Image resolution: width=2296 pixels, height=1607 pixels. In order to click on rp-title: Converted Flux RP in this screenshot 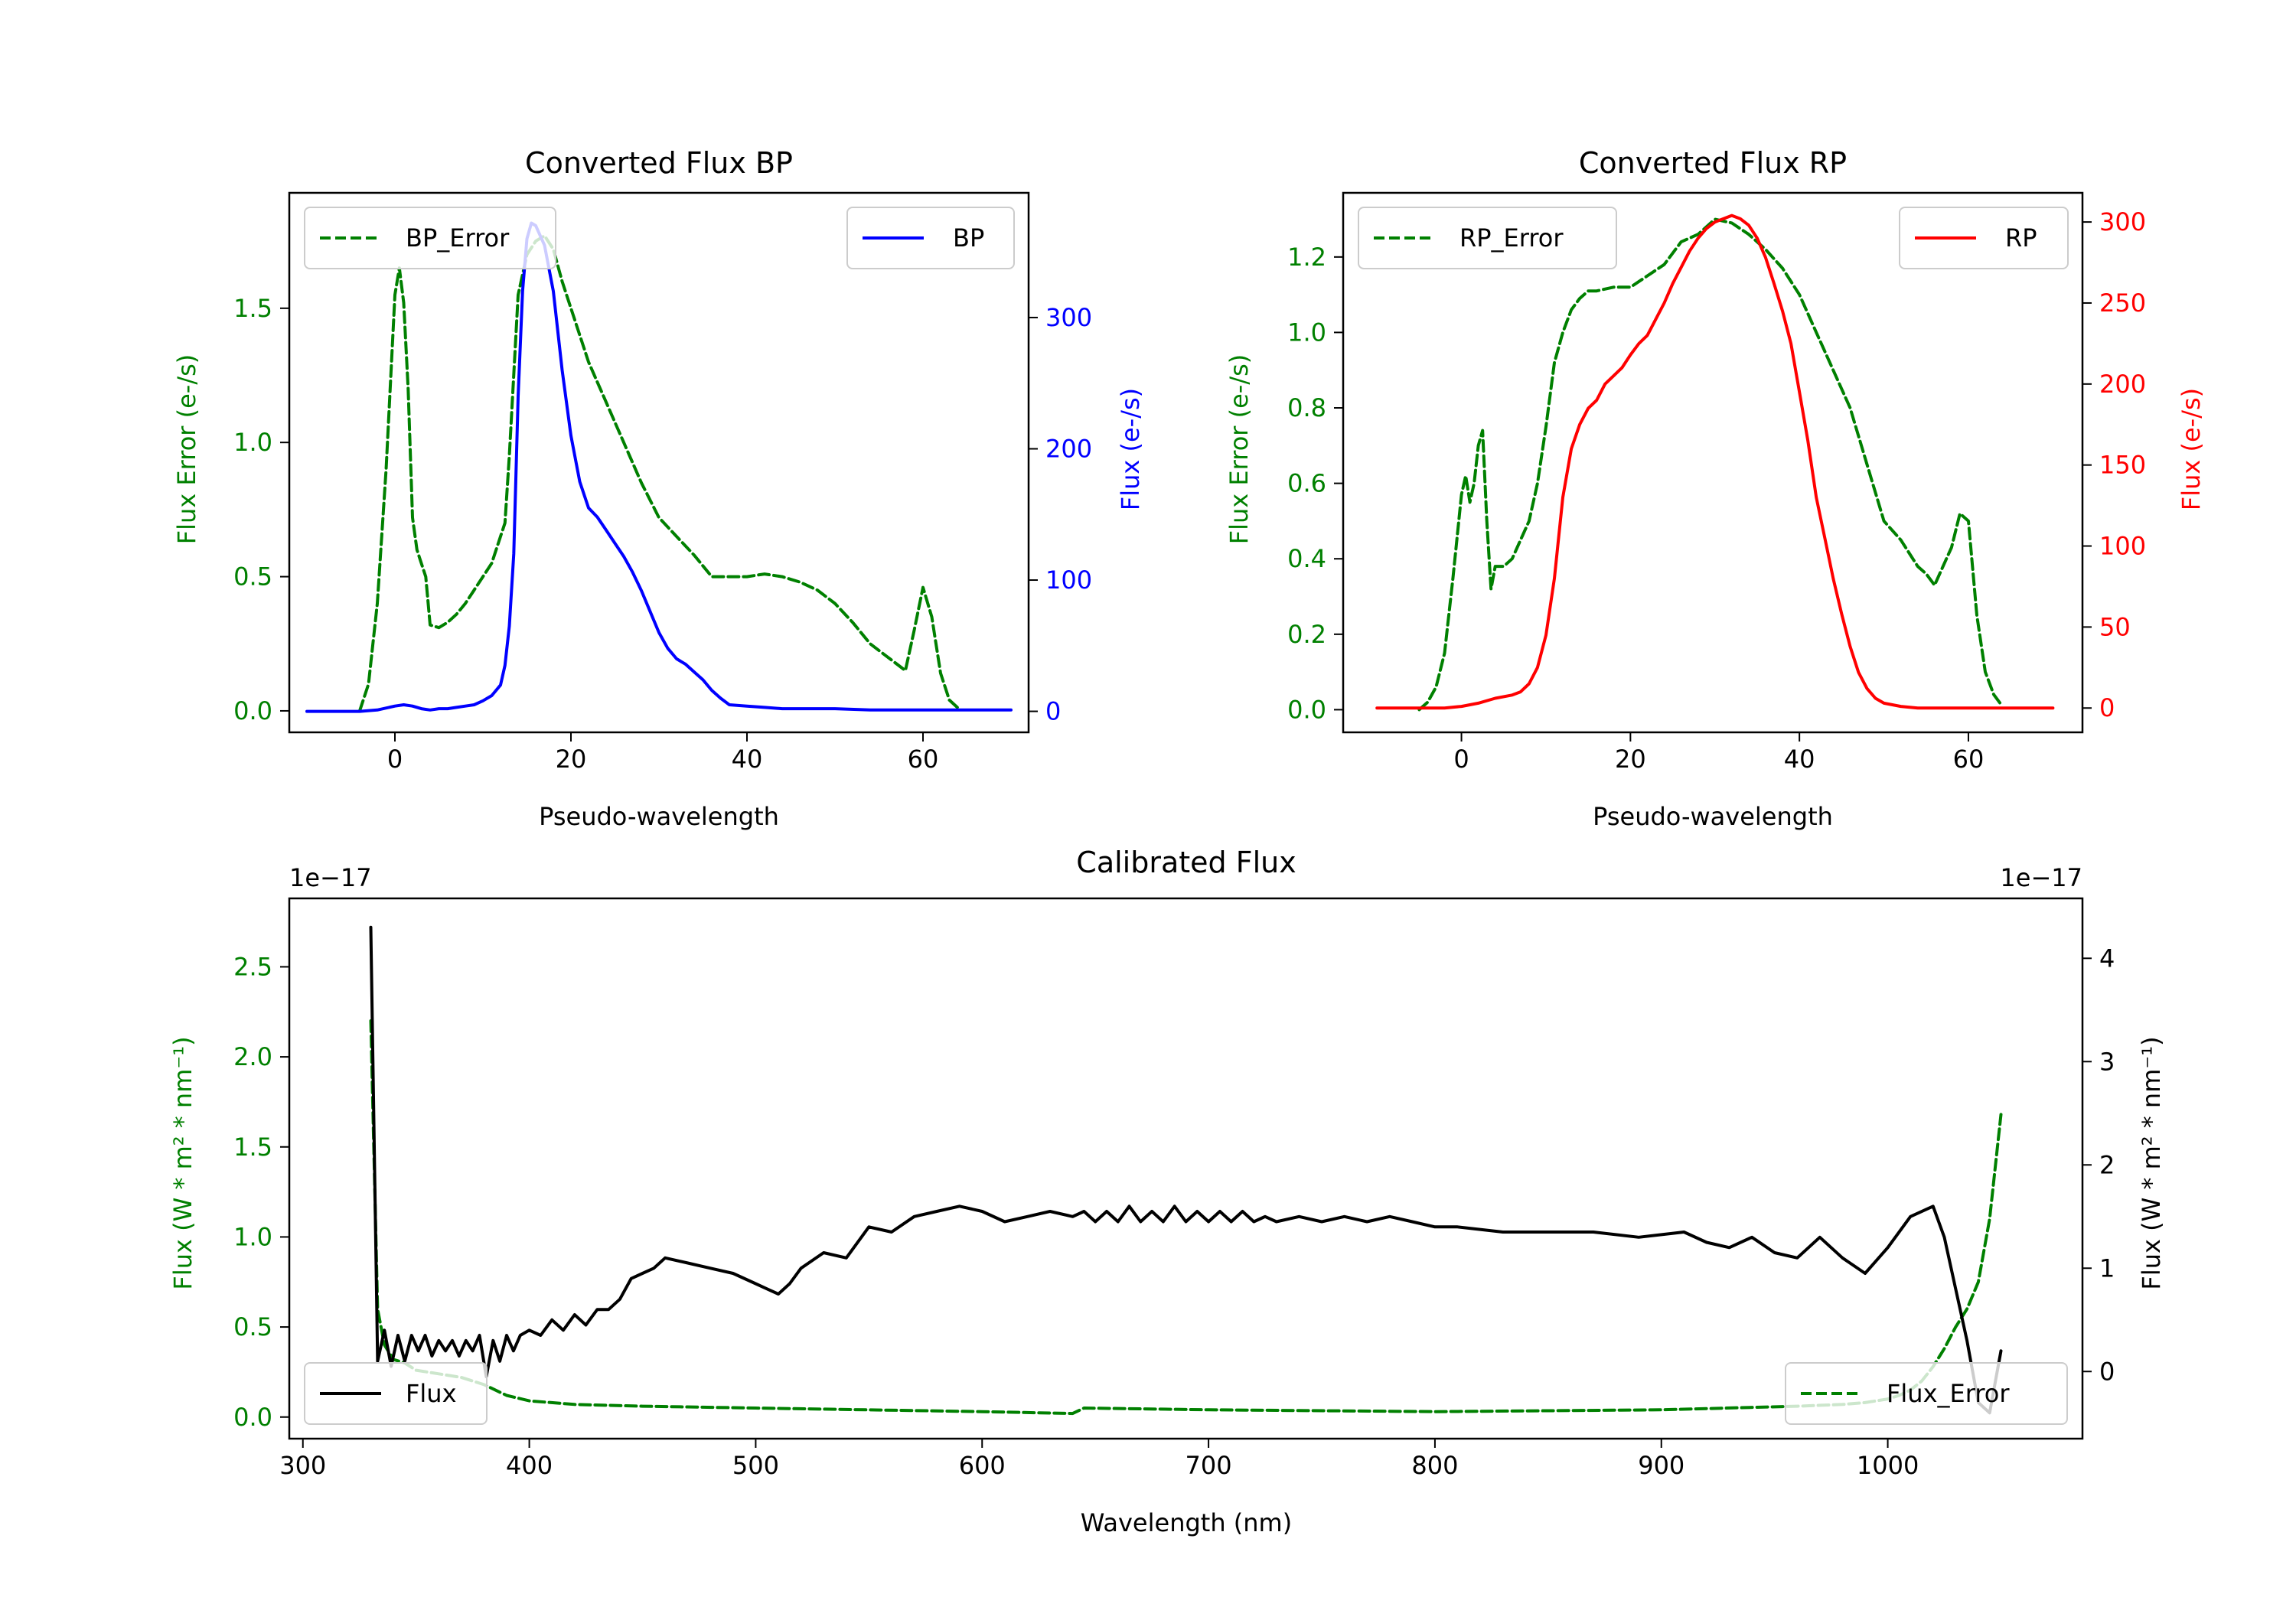, I will do `click(1713, 163)`.